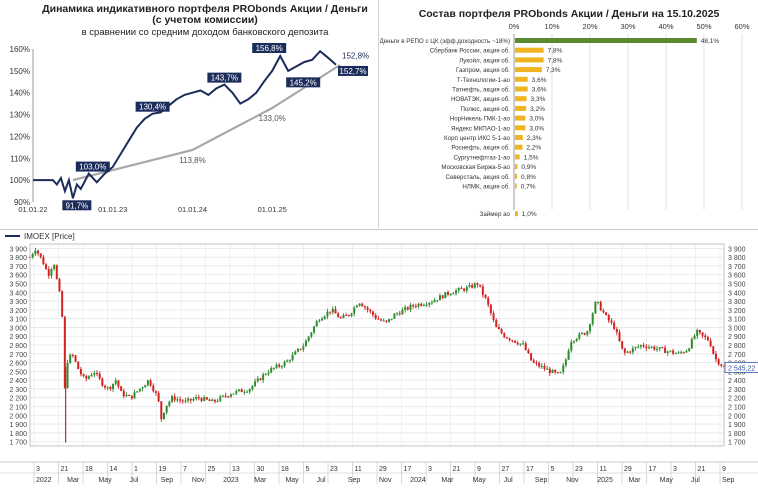 The height and width of the screenshot is (496, 758). I want to click on chart2-value-label: 1,5%, so click(531, 157).